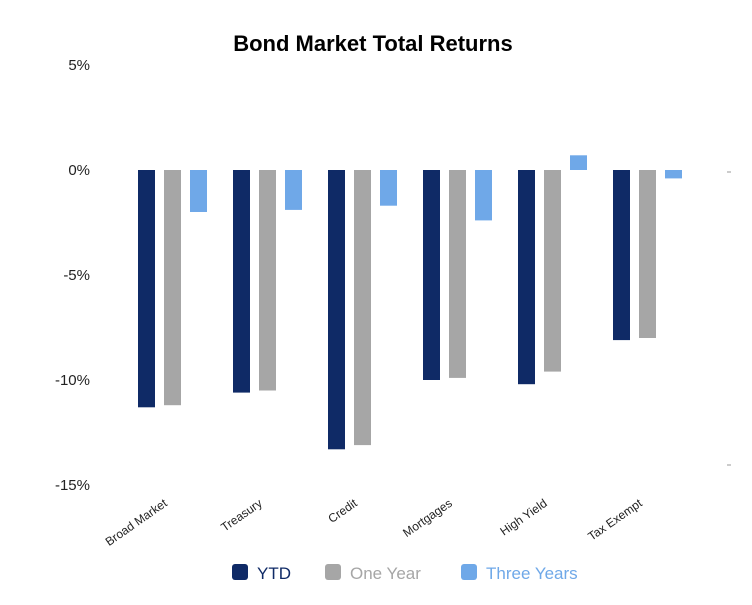  What do you see at coordinates (137, 522) in the screenshot?
I see `x-tick-label: Broad Market` at bounding box center [137, 522].